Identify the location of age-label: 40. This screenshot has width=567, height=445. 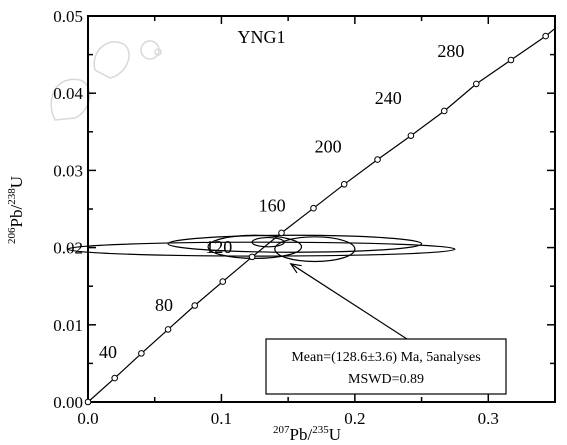
(108, 352).